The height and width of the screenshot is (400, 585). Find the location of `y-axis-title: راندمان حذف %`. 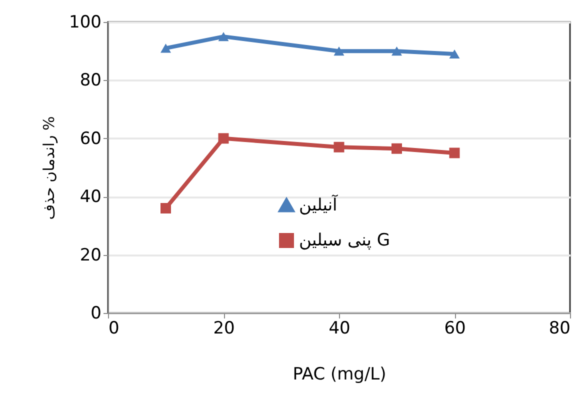

y-axis-title: راندمان حذف % is located at coordinates (49, 168).